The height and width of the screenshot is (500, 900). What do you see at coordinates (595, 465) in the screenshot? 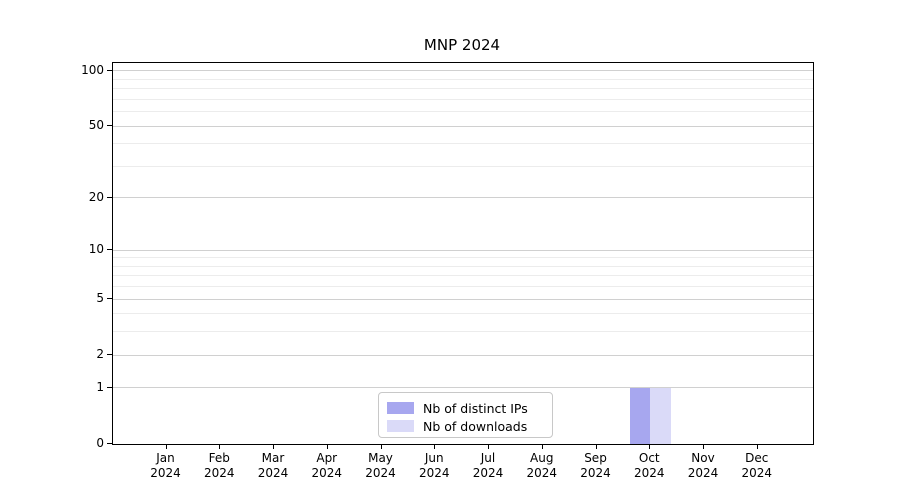
I see `x-axis-tick-label: Sep 2024` at bounding box center [595, 465].